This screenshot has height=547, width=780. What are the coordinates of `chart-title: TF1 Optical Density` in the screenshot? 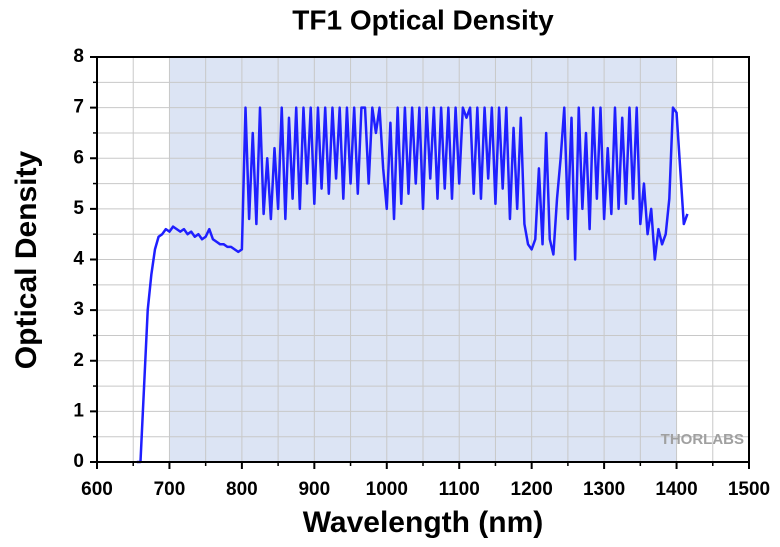 It's located at (423, 19).